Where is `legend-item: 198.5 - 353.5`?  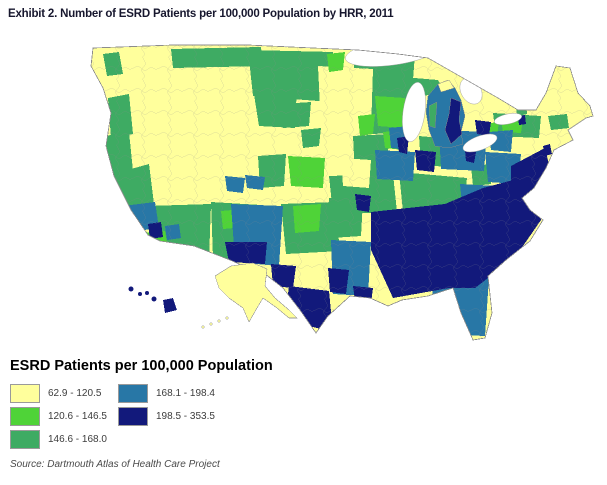 legend-item: 198.5 - 353.5 is located at coordinates (167, 416).